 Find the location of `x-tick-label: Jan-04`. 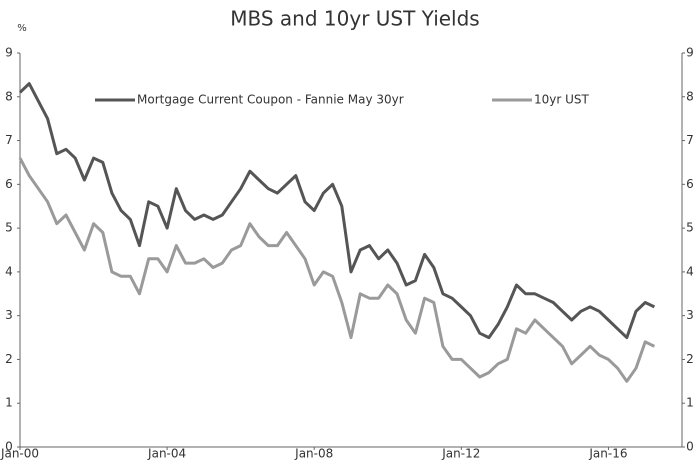

x-tick-label: Jan-04 is located at coordinates (166, 453).